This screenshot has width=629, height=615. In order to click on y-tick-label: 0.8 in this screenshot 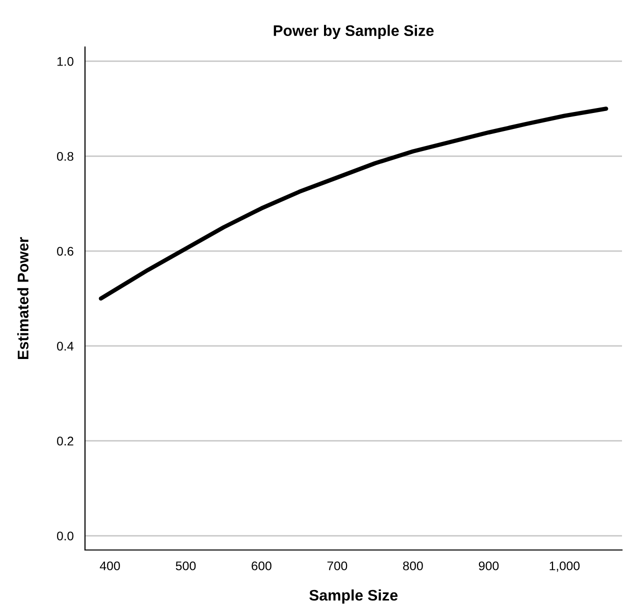, I will do `click(65, 156)`.